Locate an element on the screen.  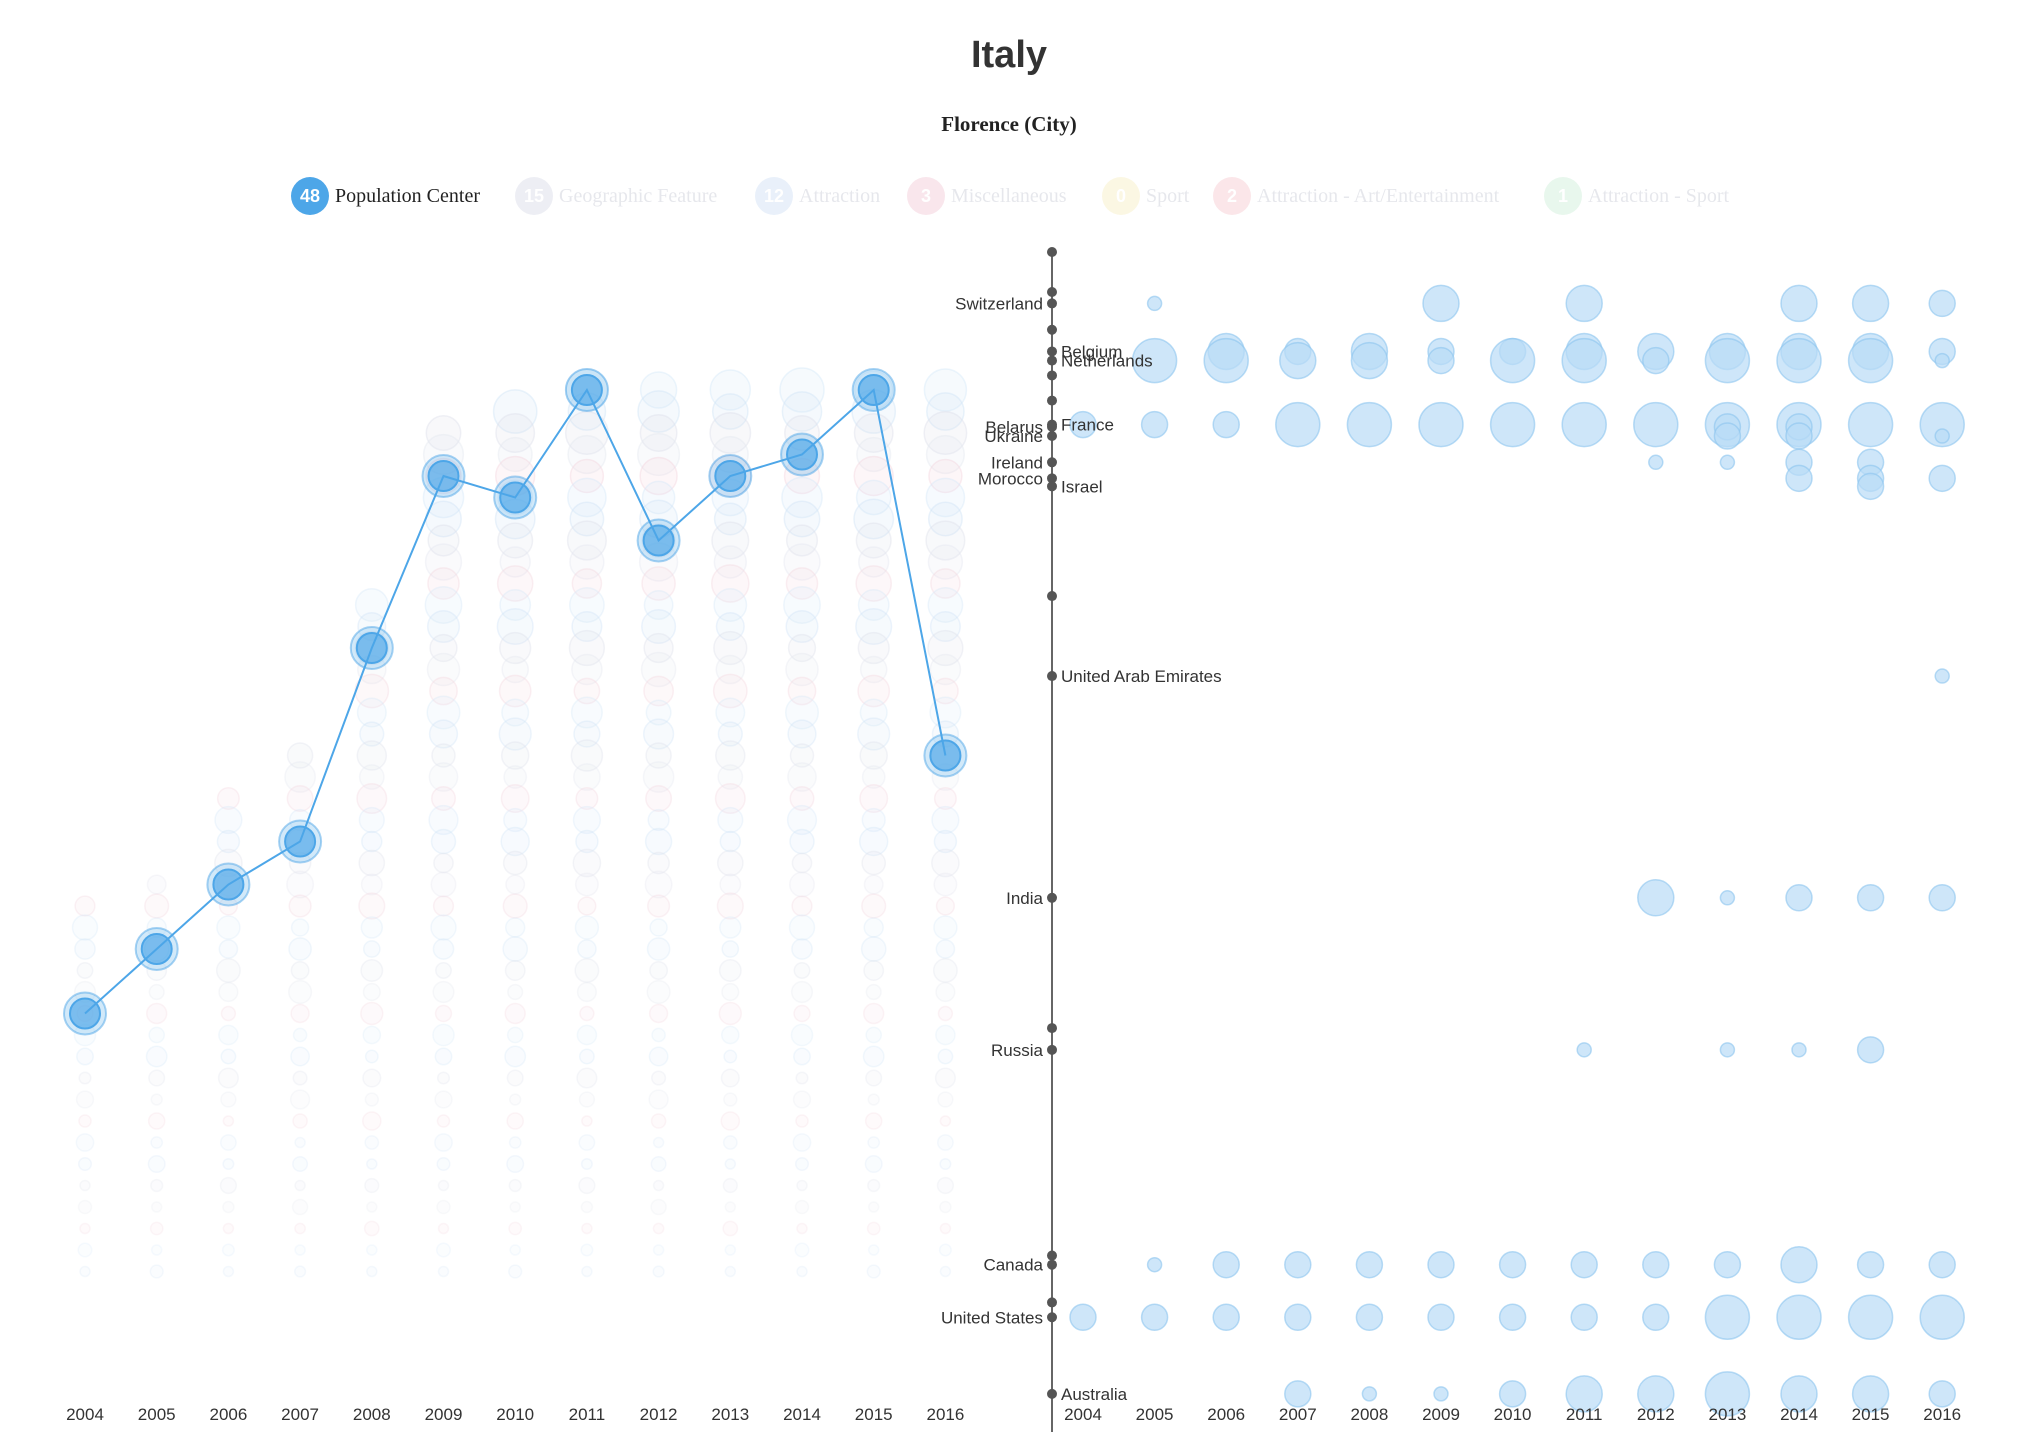
bubble-united-states-2013 is located at coordinates (1727, 1317).